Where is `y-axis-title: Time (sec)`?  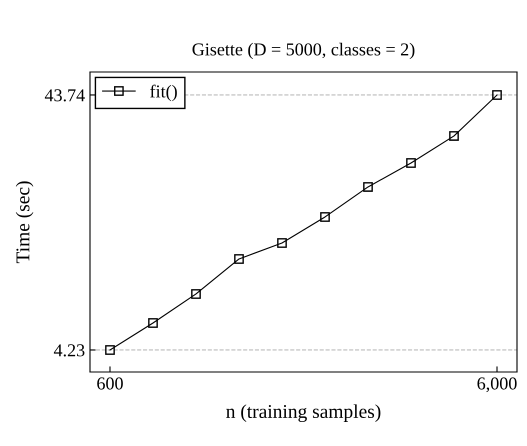 y-axis-title: Time (sec) is located at coordinates (25, 222).